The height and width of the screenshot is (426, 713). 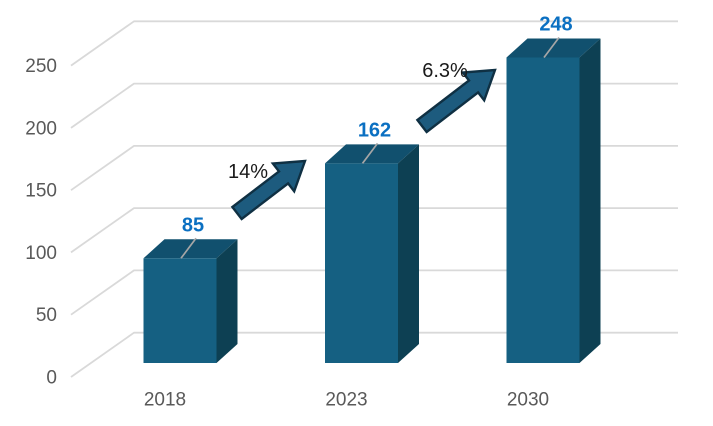 I want to click on value-label: 85, so click(x=193, y=225).